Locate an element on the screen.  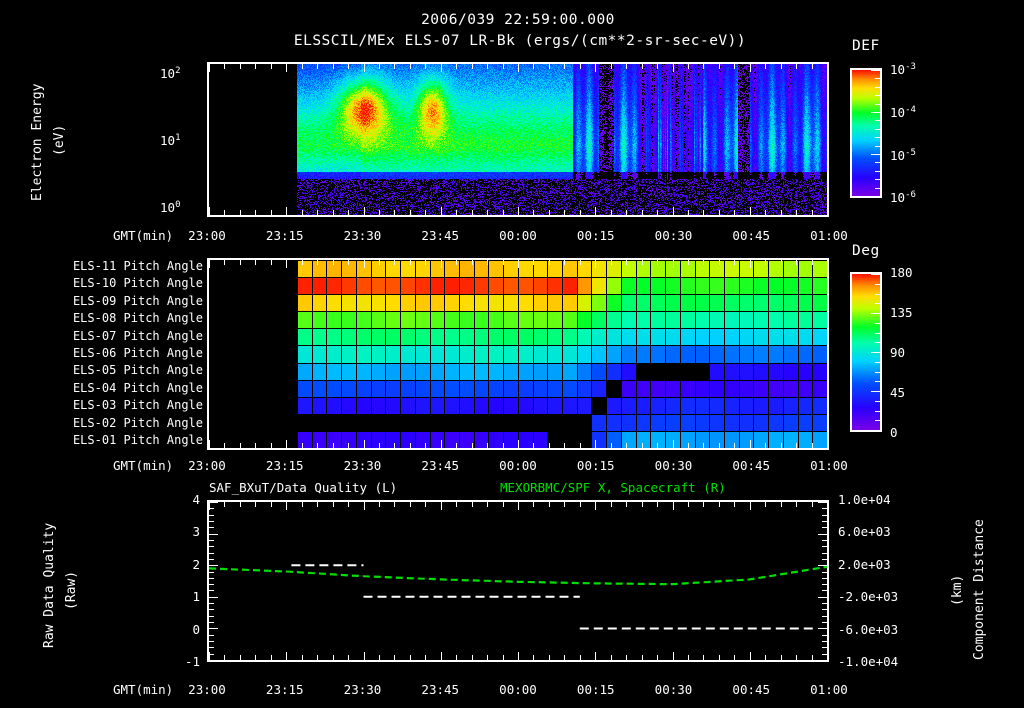
cb-exponent: -4 is located at coordinates (910, 110).